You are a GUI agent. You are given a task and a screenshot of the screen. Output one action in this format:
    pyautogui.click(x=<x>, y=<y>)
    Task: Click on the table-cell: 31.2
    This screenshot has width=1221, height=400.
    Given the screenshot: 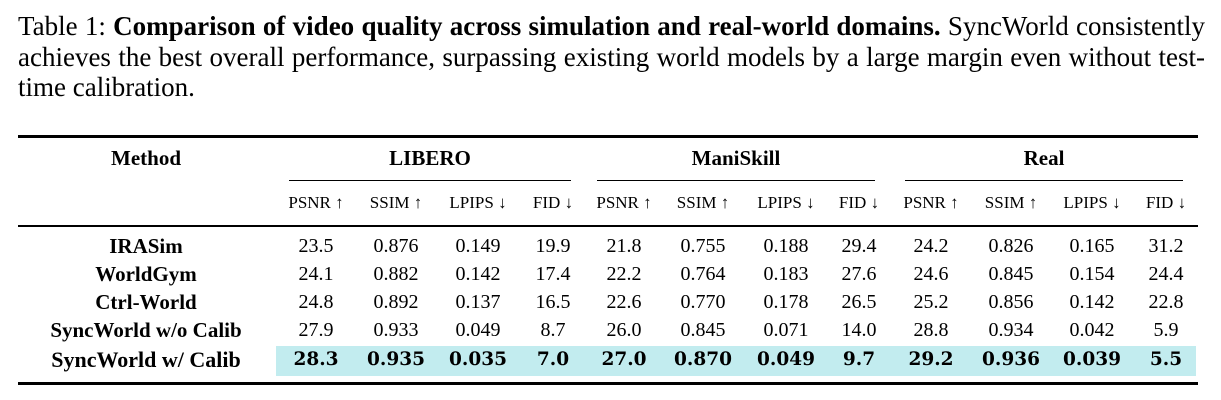 What is the action you would take?
    pyautogui.click(x=1166, y=246)
    